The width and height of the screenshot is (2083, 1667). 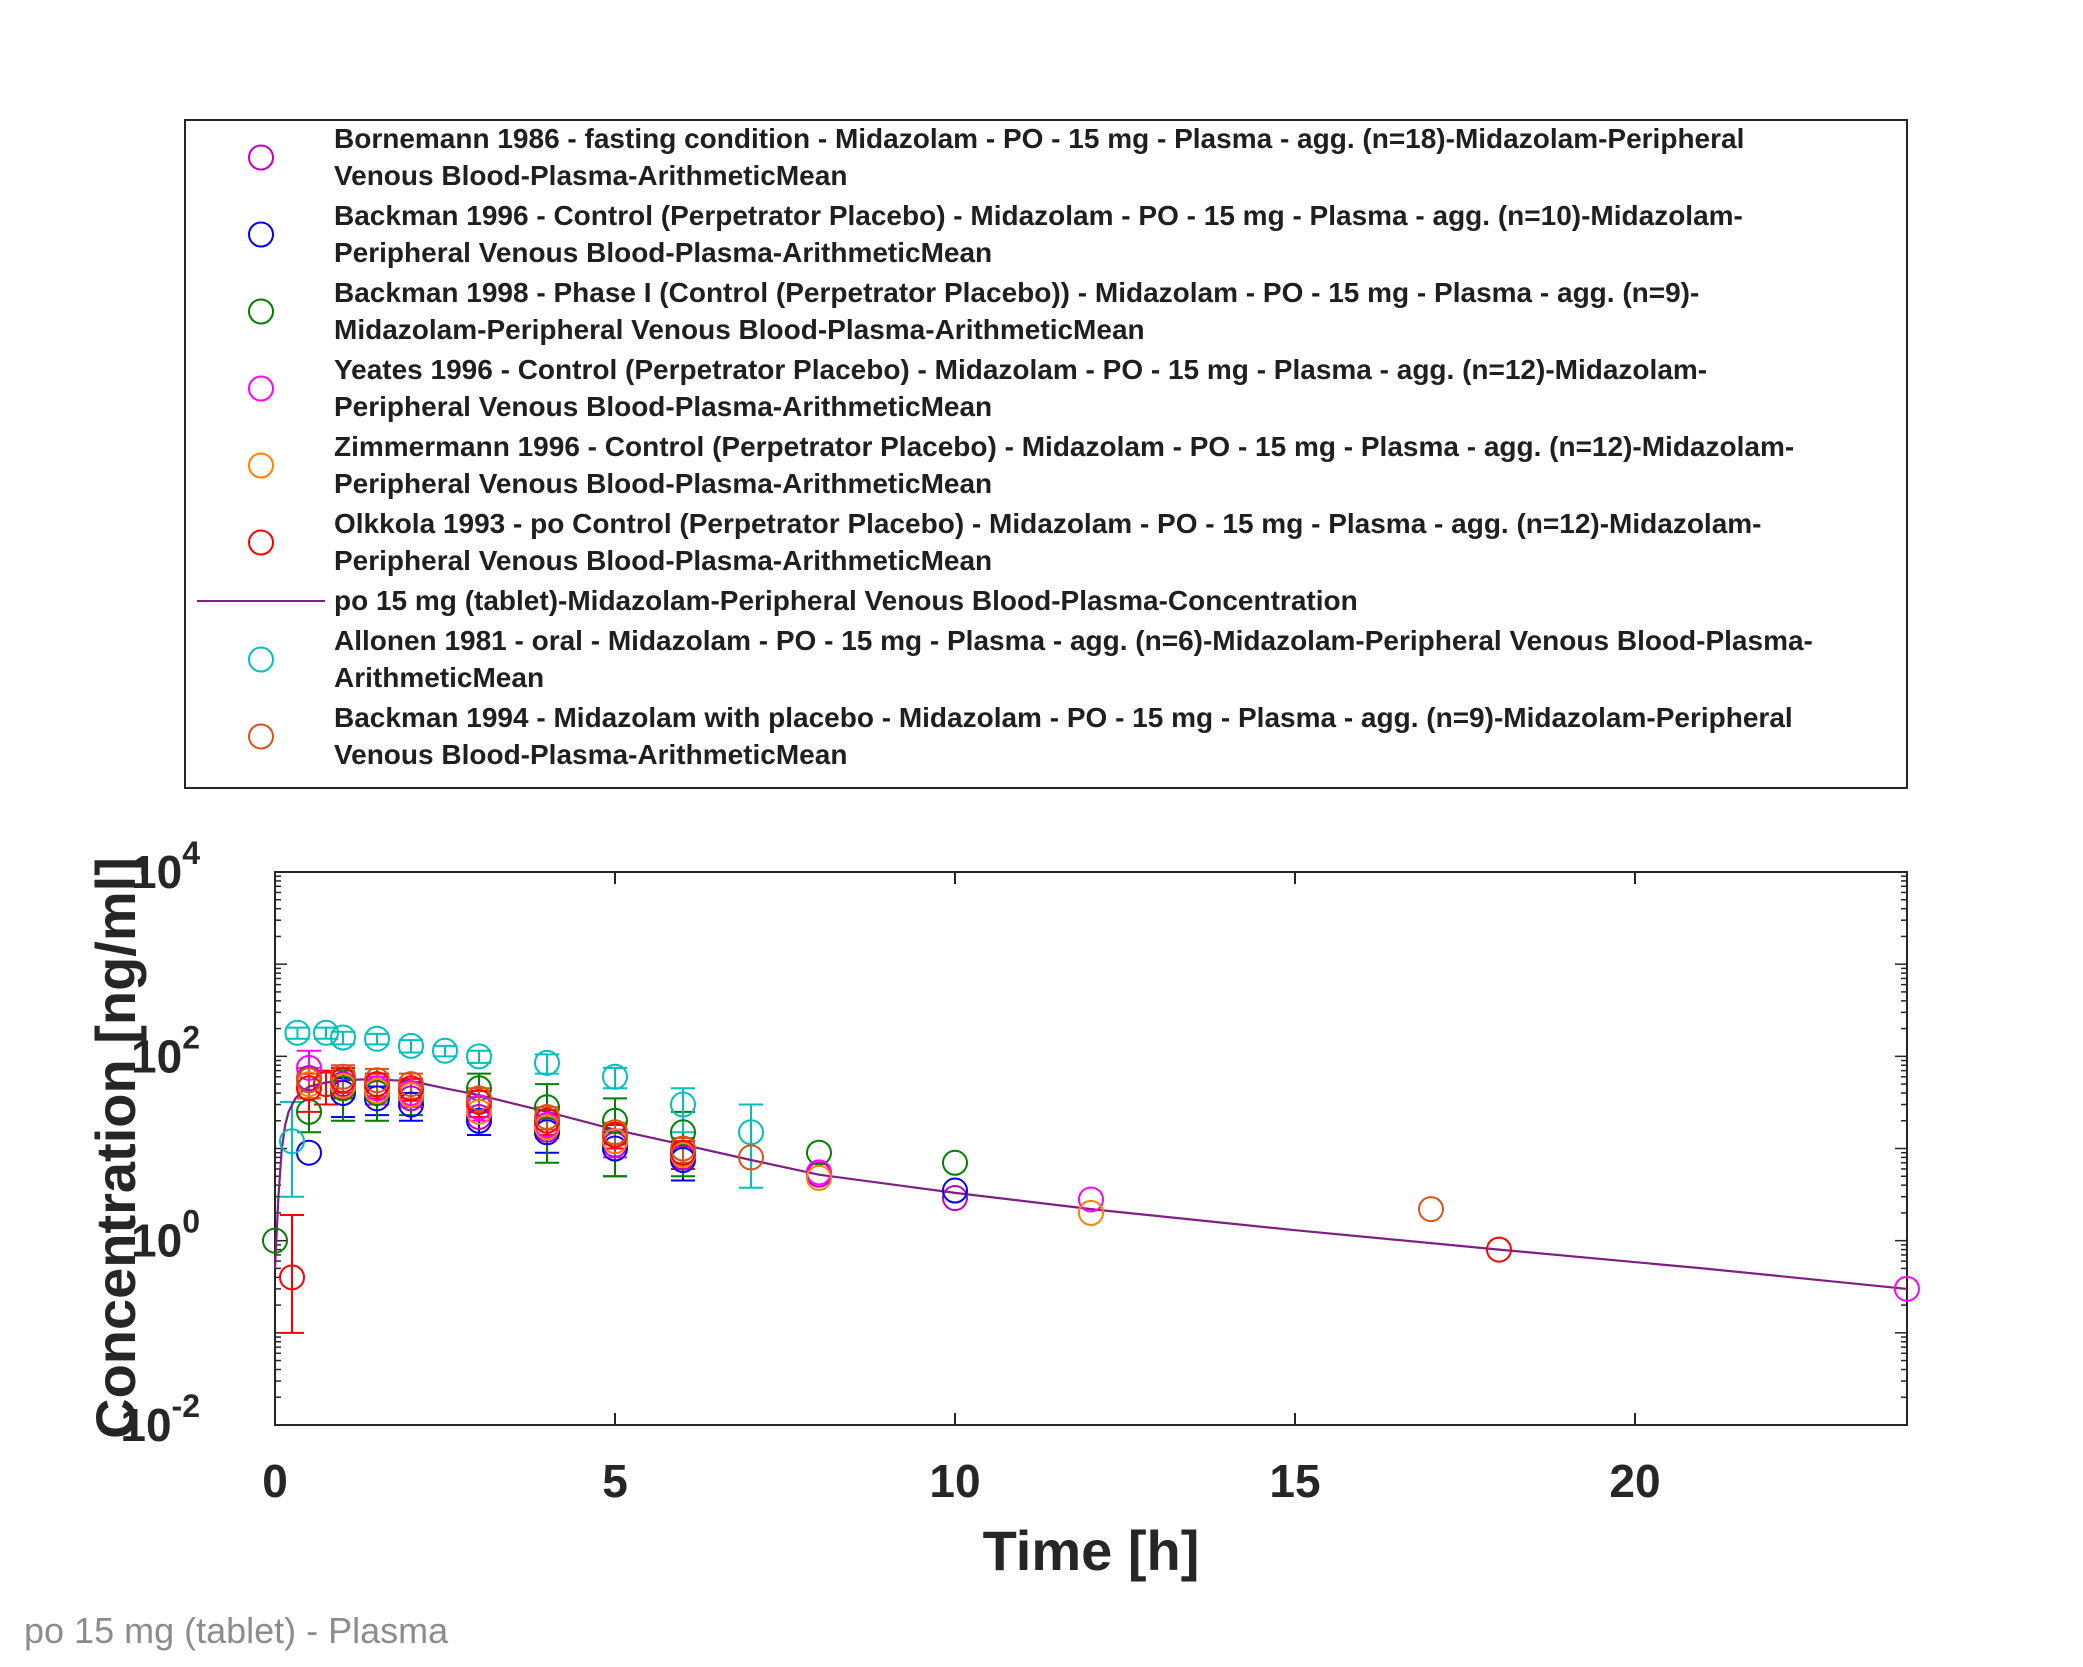 I want to click on y-tick-label: 10², so click(x=165, y=1050).